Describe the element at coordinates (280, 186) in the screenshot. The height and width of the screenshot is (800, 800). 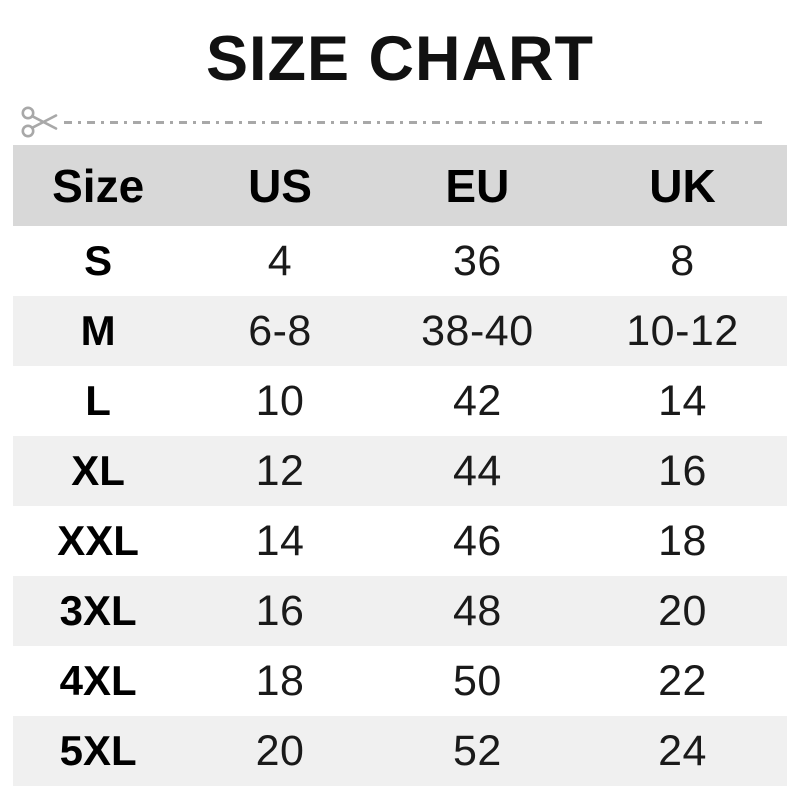
I see `column-header-us: US` at that location.